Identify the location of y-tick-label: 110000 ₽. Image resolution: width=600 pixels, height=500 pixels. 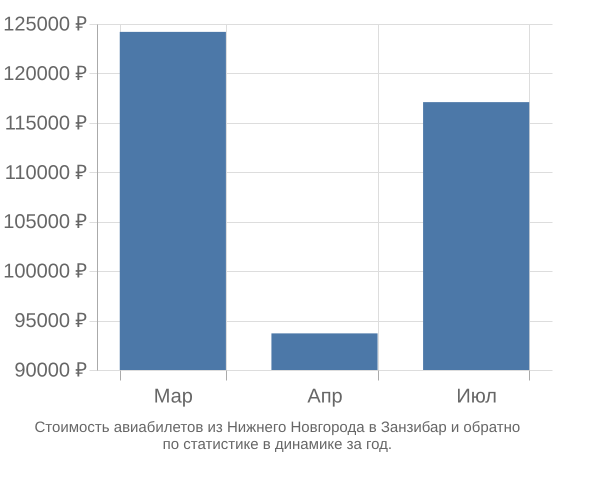
(46, 173).